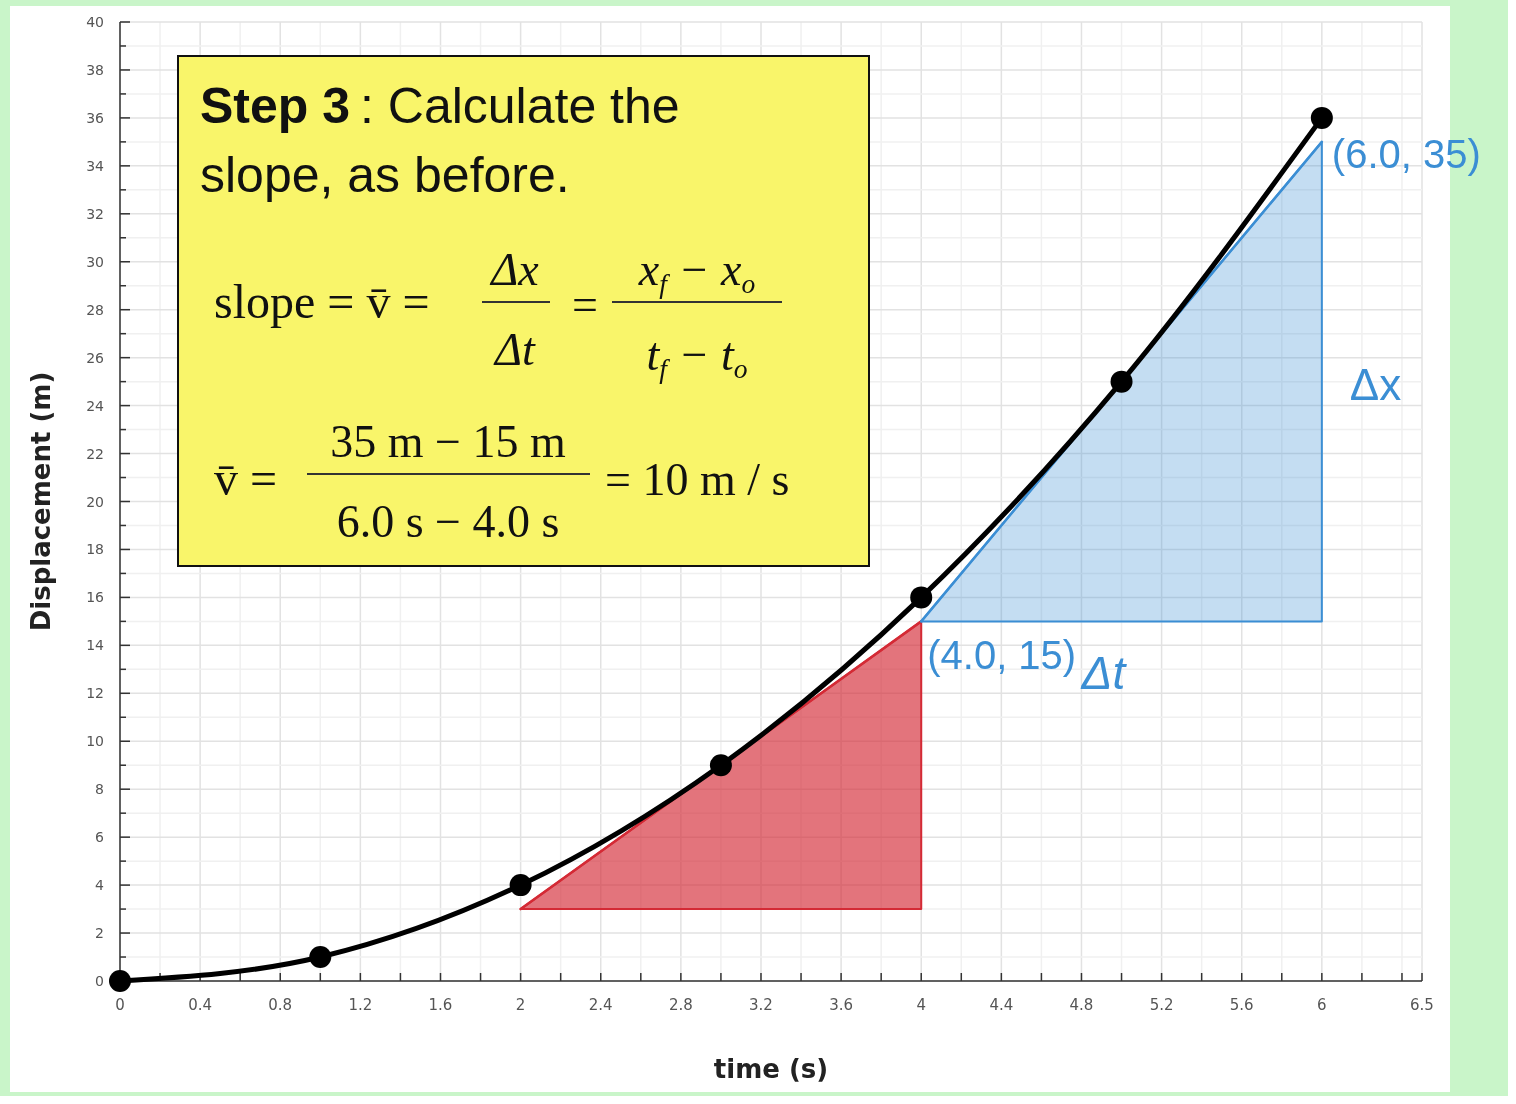 The width and height of the screenshot is (1516, 1104). I want to click on x-tick-label: 6.5, so click(1422, 1005).